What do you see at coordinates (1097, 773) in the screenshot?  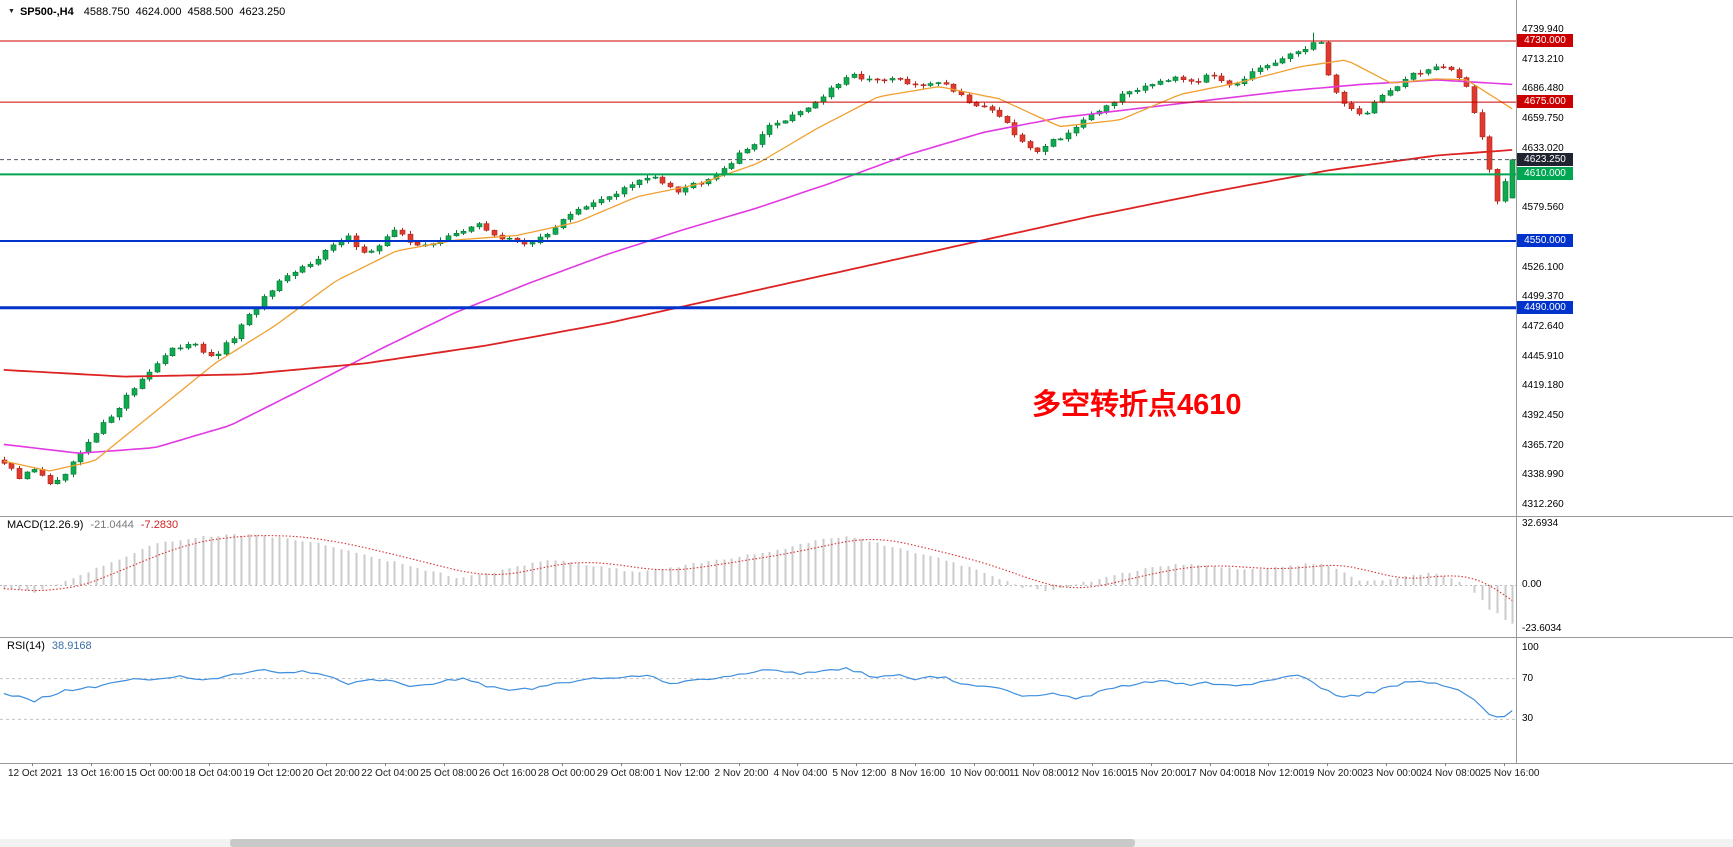 I see `time-label: 12 Nov 16:00` at bounding box center [1097, 773].